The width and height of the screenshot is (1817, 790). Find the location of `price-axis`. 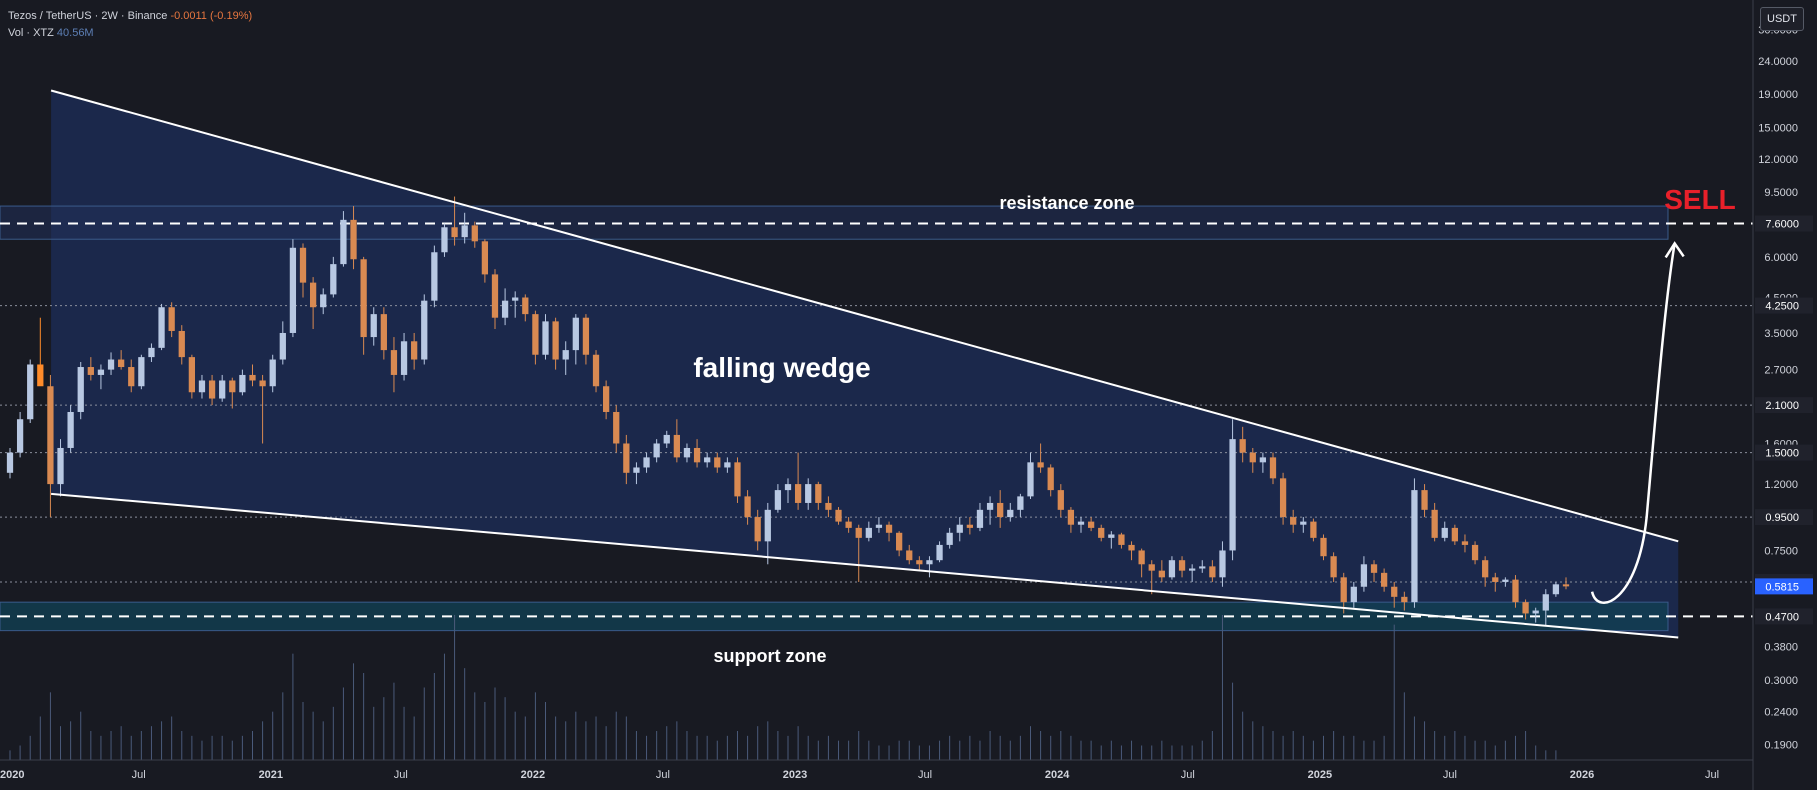

price-axis is located at coordinates (1785, 395).